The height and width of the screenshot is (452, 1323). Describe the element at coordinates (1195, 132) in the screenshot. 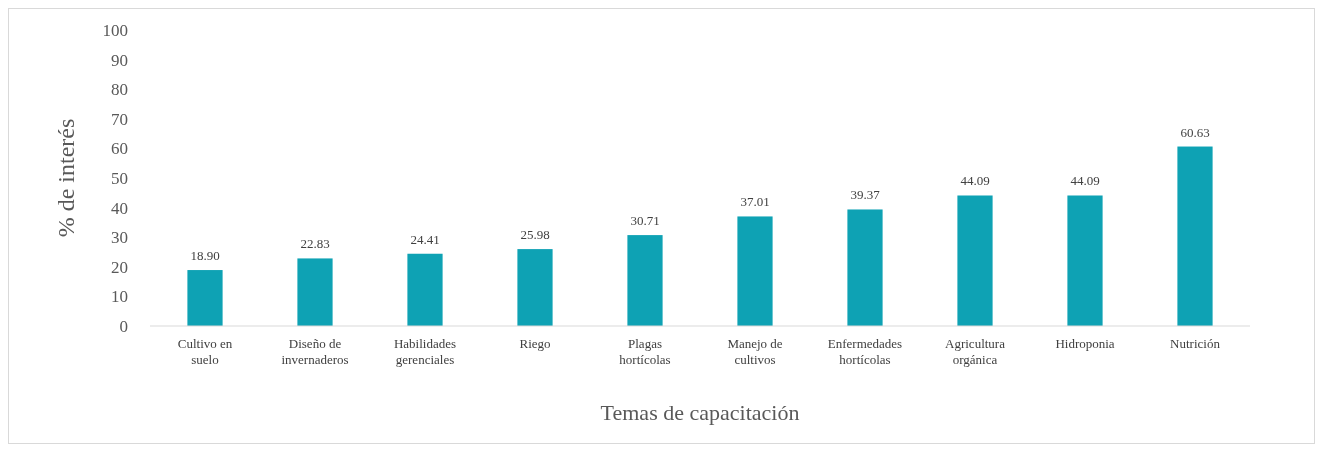

I see `data-label: 60.63` at that location.